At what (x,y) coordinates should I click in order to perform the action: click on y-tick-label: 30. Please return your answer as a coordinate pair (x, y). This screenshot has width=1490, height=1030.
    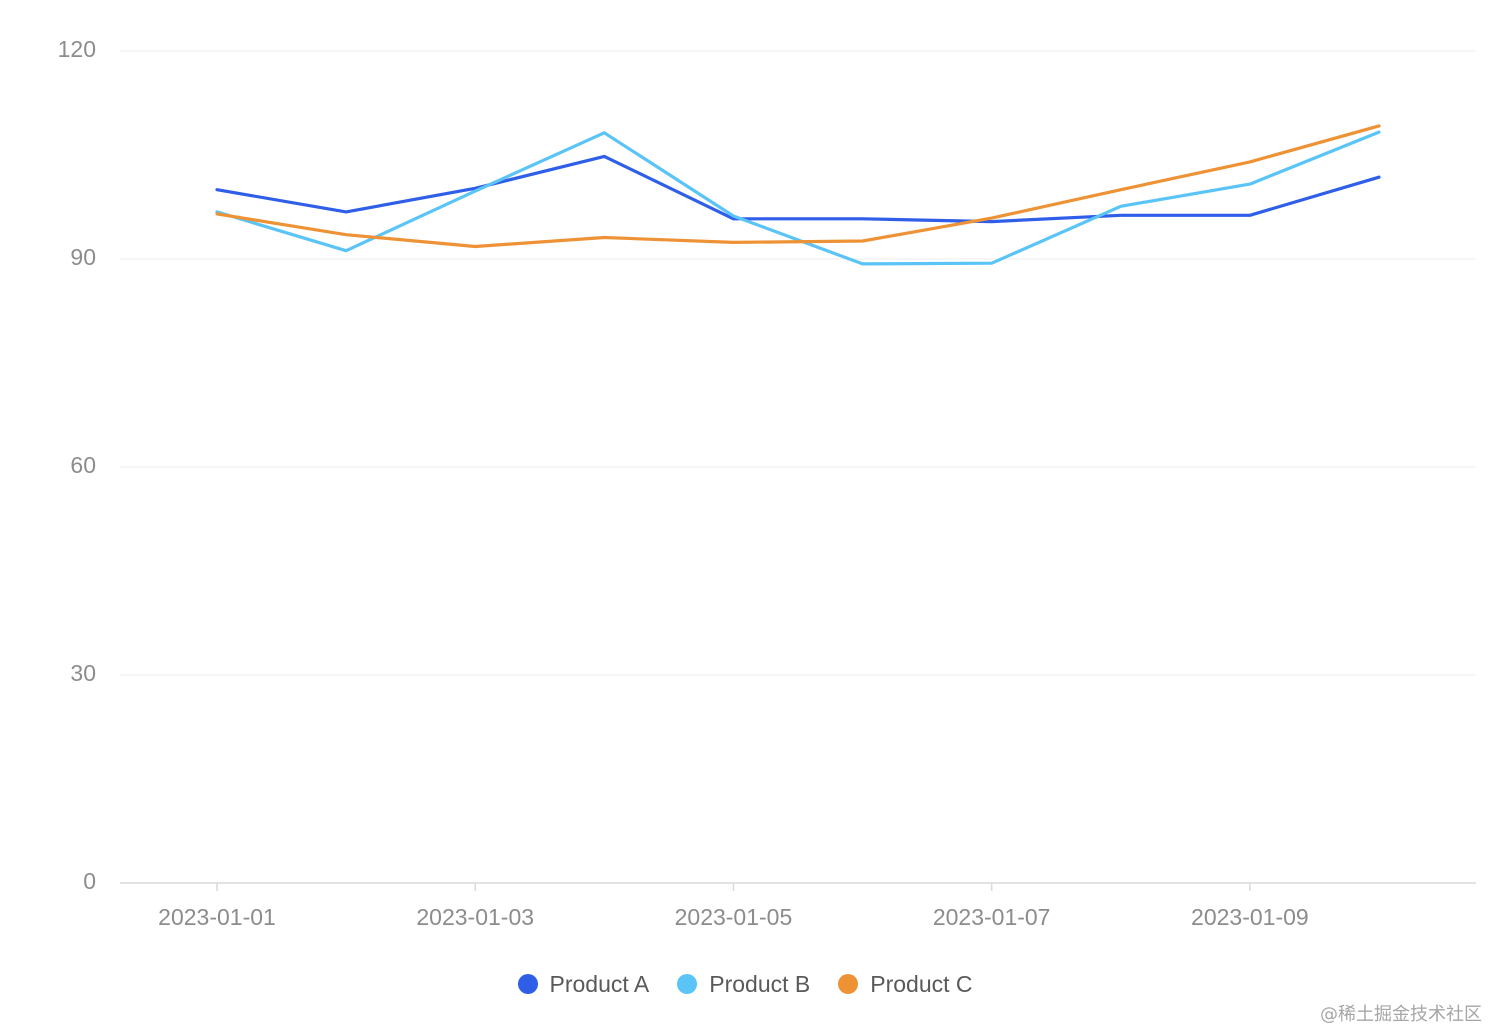
    Looking at the image, I should click on (83, 673).